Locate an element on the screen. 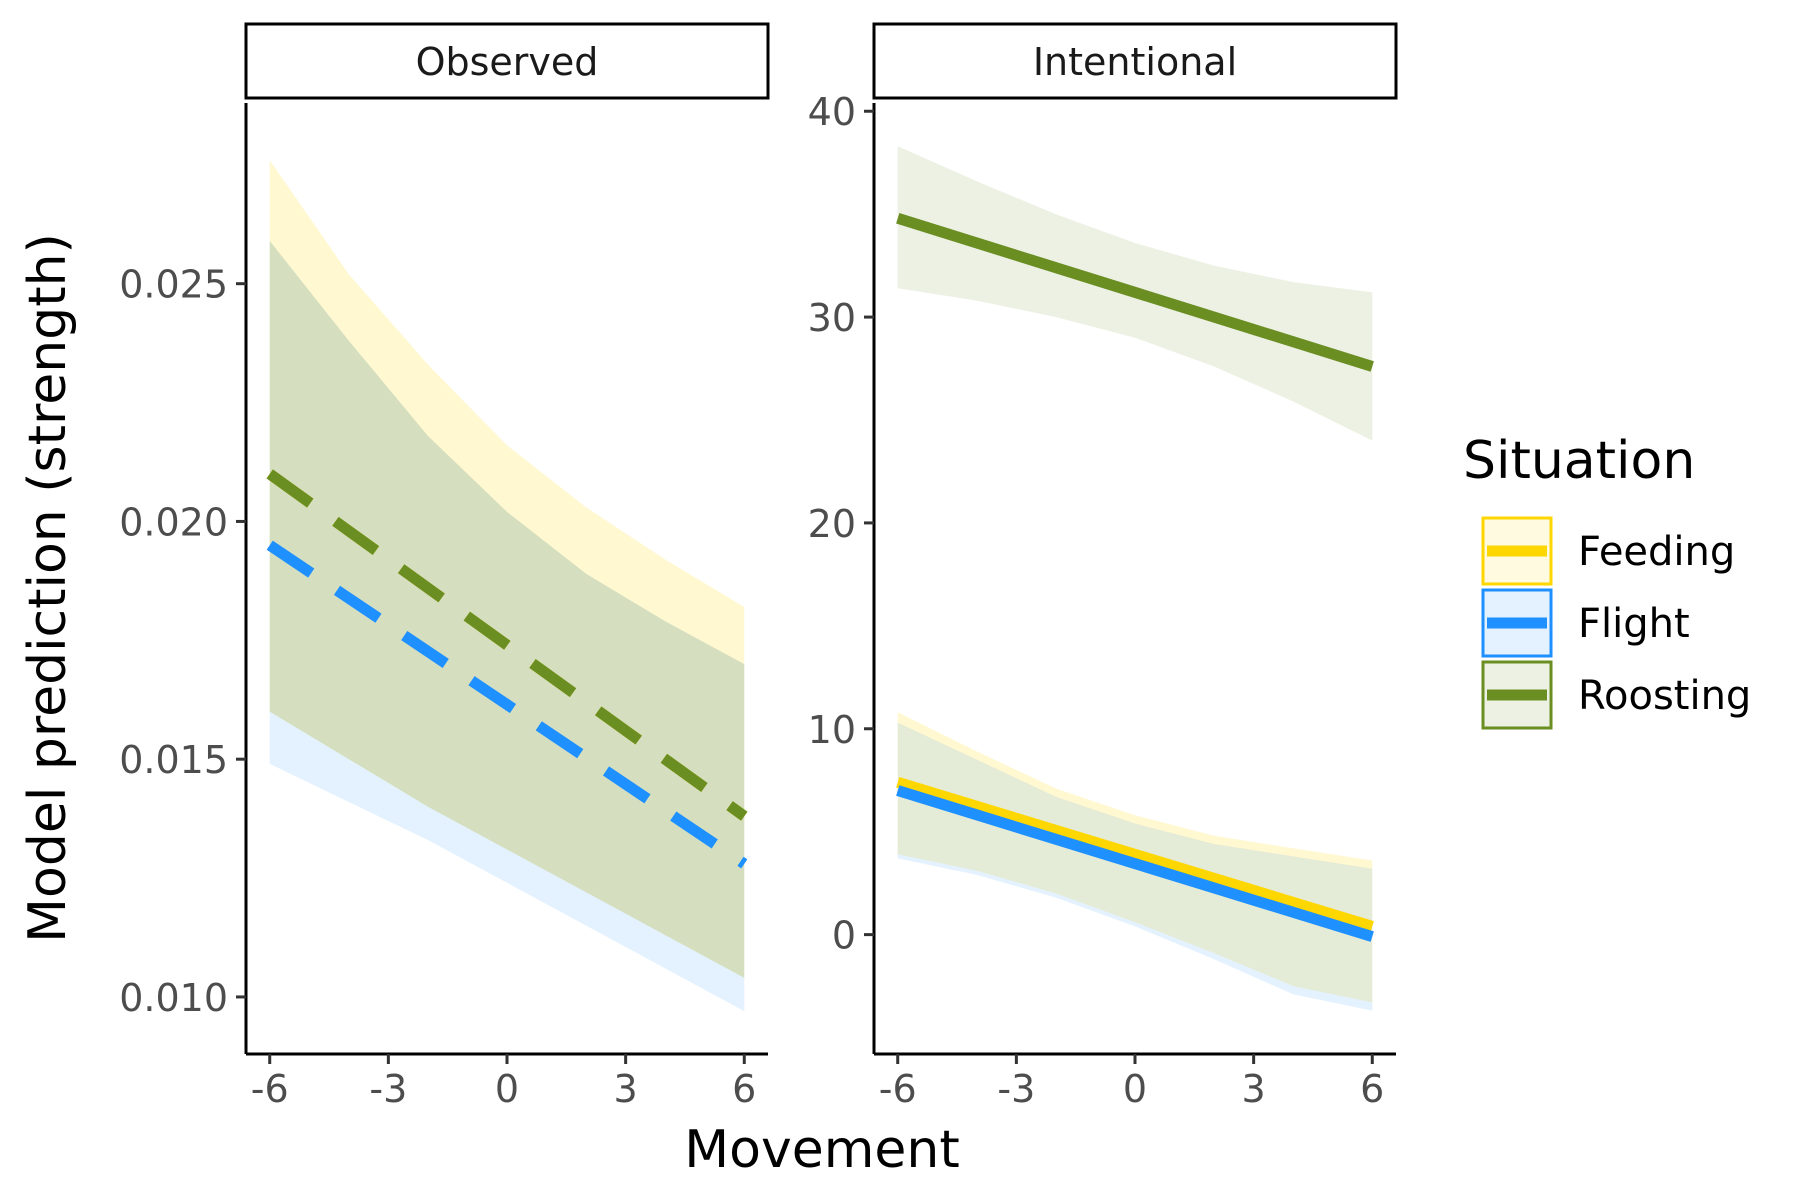  y-tick-label: 0.020 is located at coordinates (173, 522).